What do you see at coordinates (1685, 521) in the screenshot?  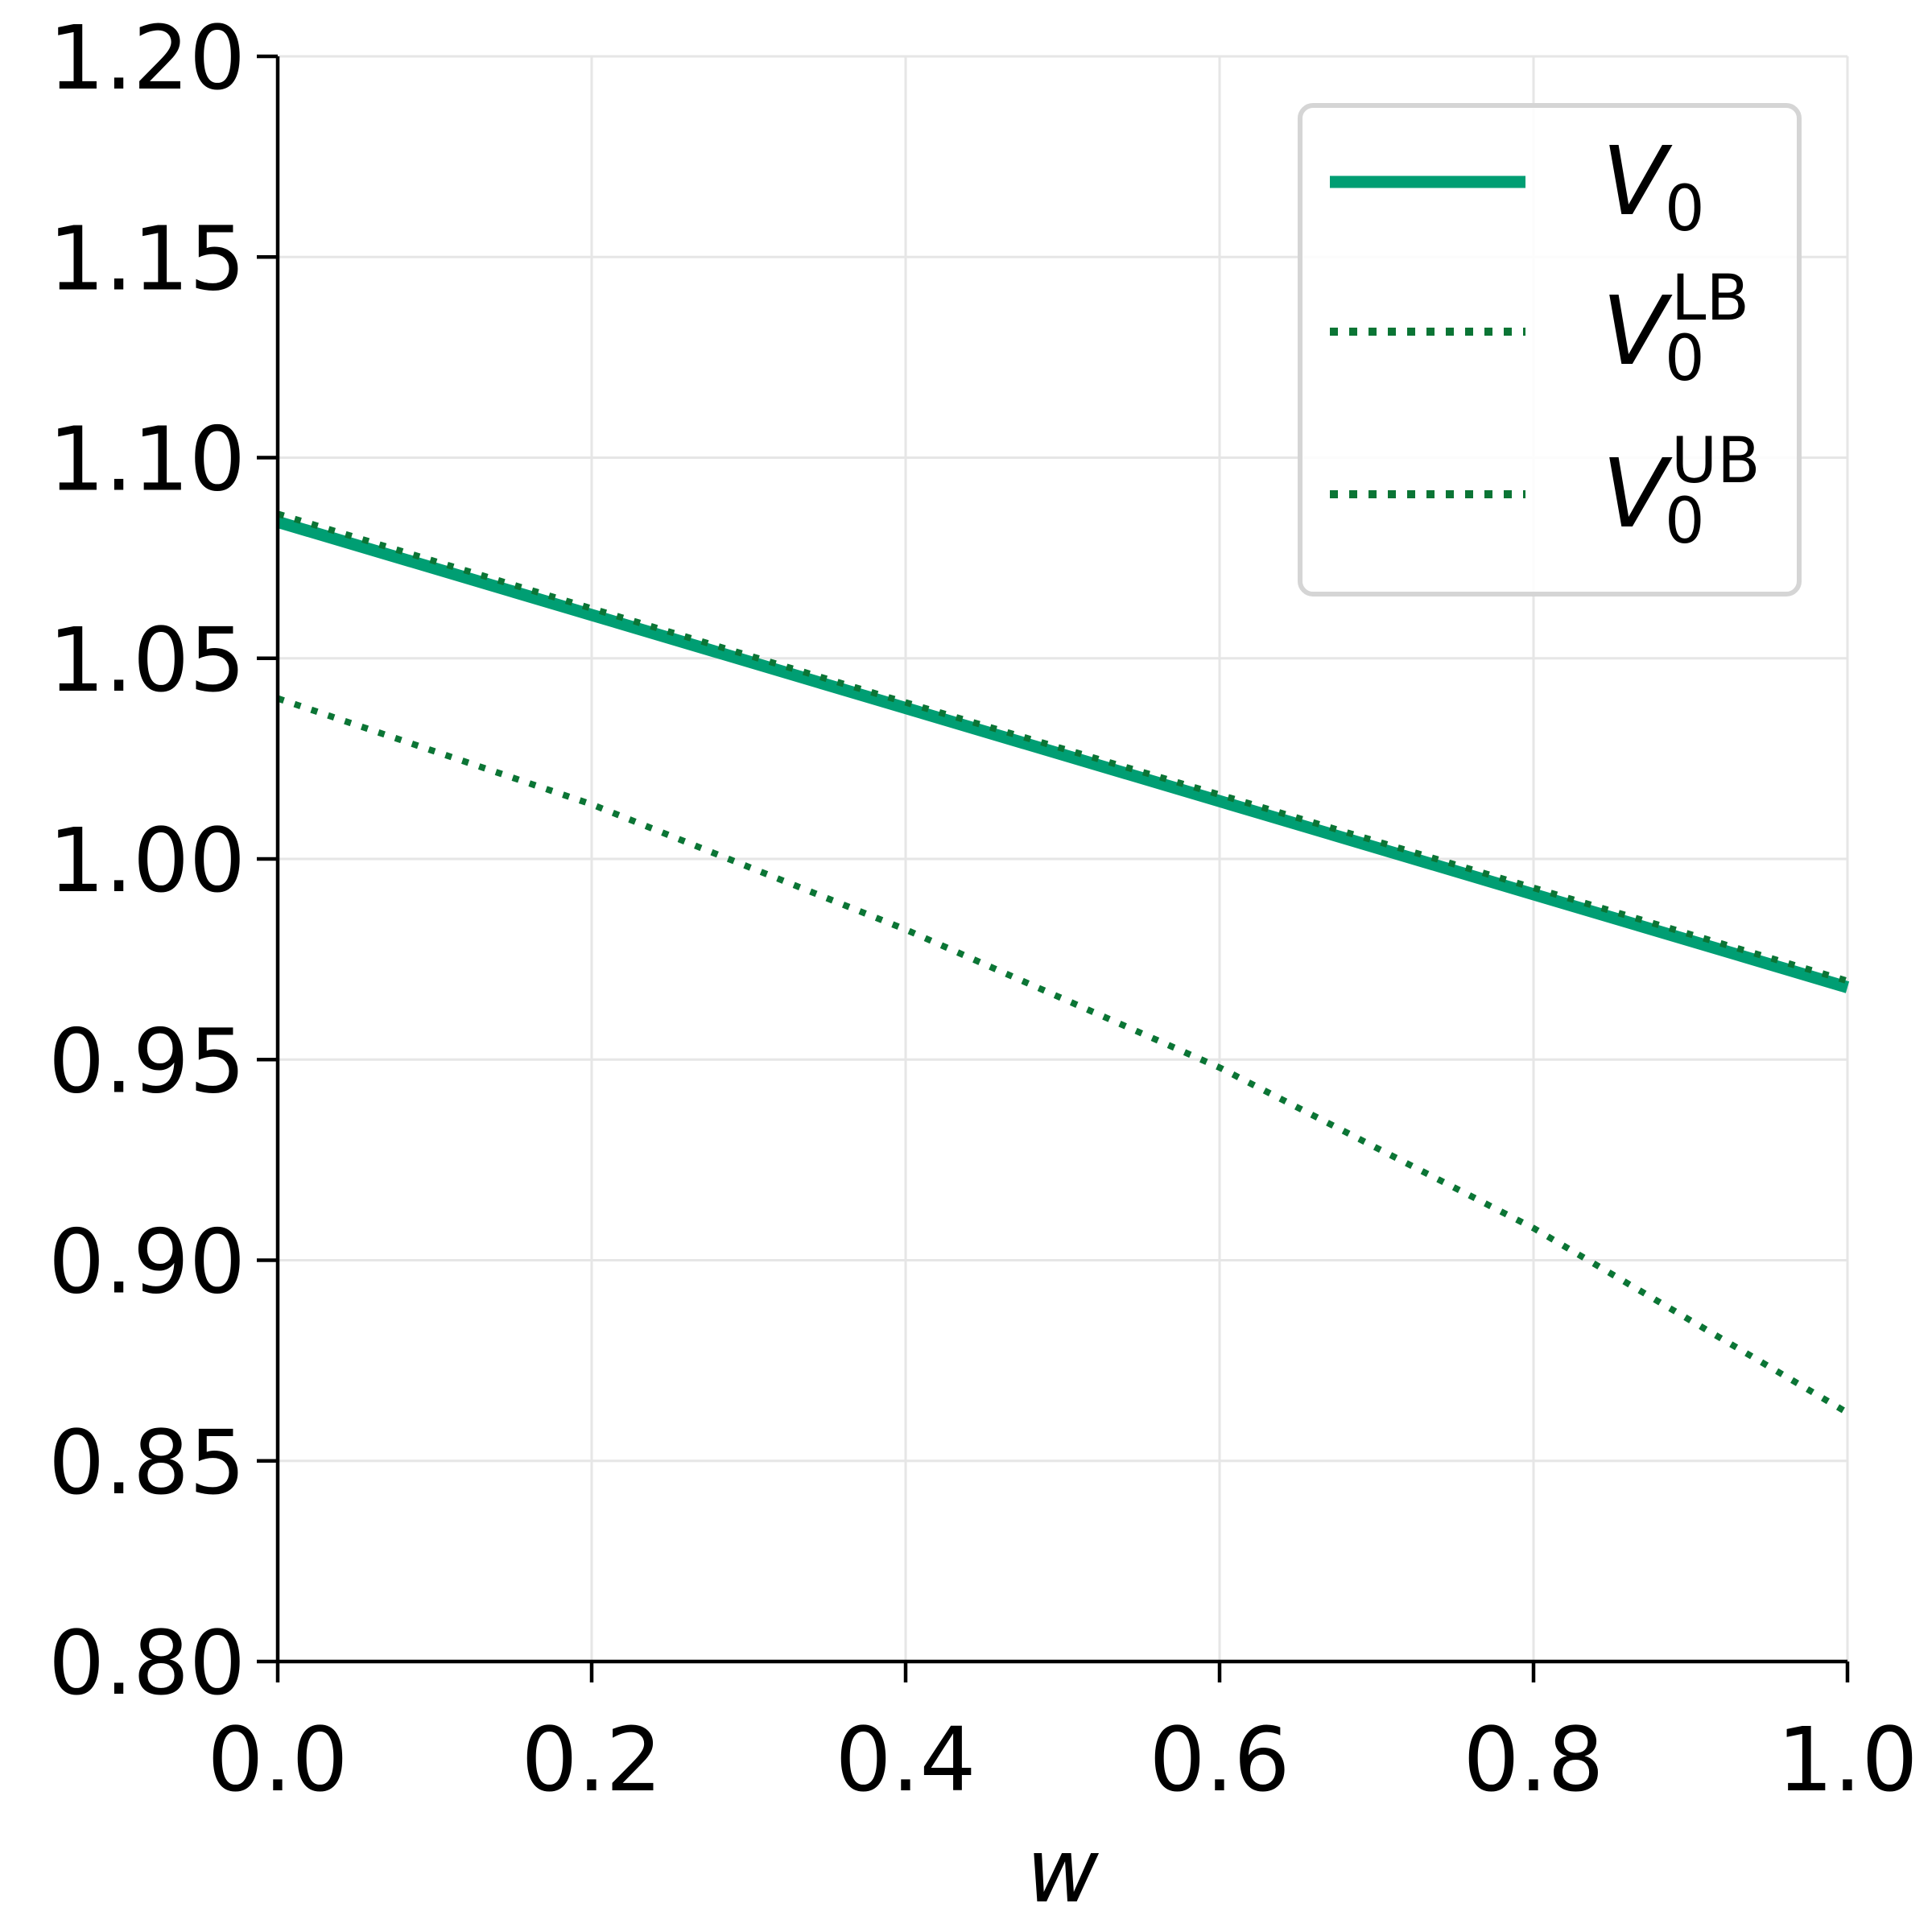 I see `legend-subscript-2: 0` at bounding box center [1685, 521].